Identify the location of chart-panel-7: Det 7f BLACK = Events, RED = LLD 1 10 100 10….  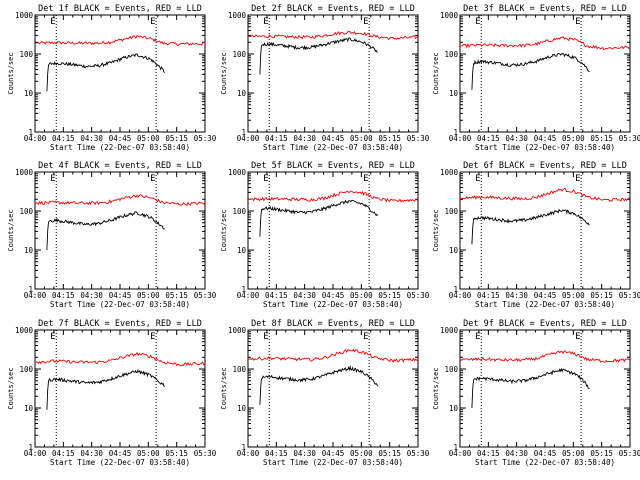
(112, 393).